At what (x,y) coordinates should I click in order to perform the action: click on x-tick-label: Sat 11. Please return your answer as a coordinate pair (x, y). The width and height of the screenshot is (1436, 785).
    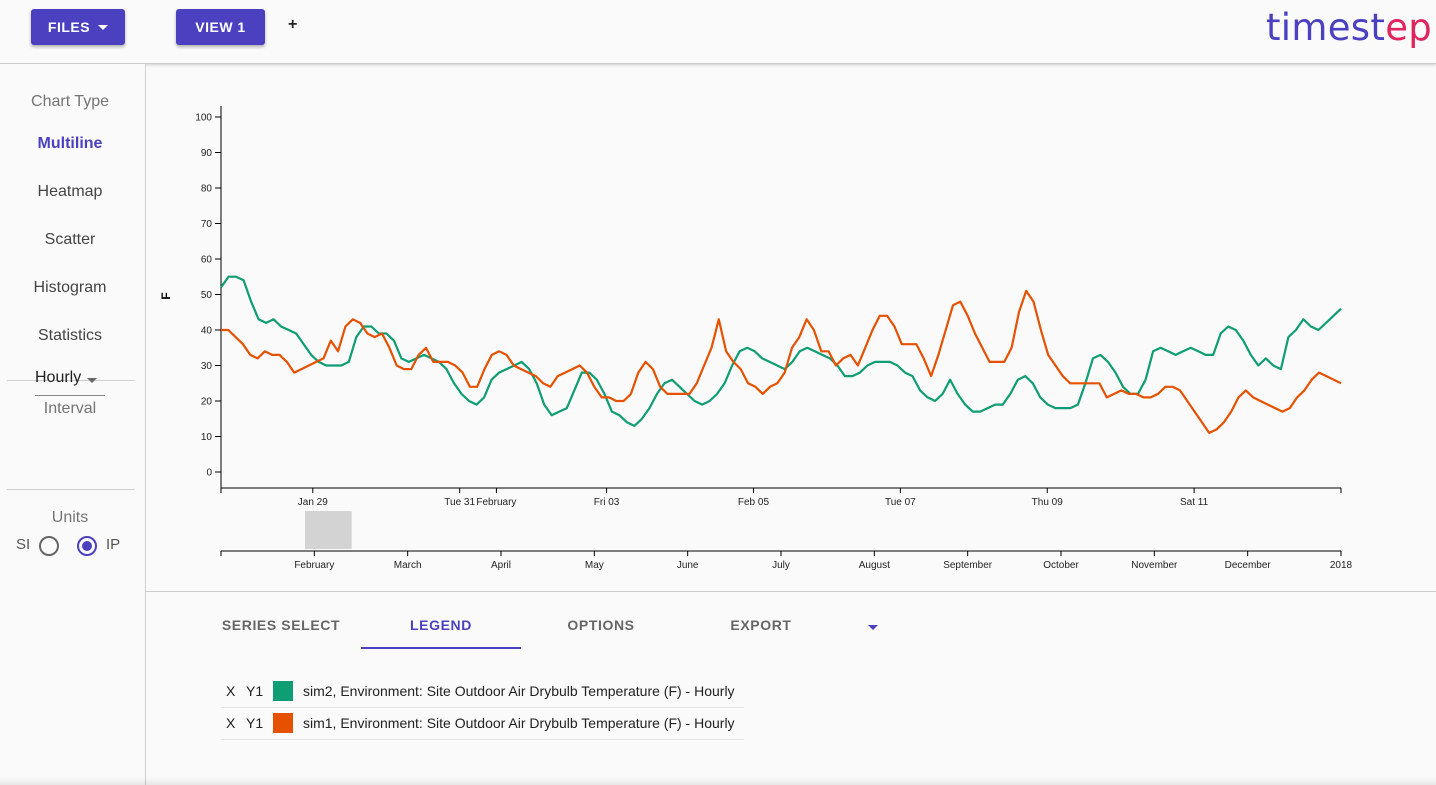
    Looking at the image, I should click on (1194, 502).